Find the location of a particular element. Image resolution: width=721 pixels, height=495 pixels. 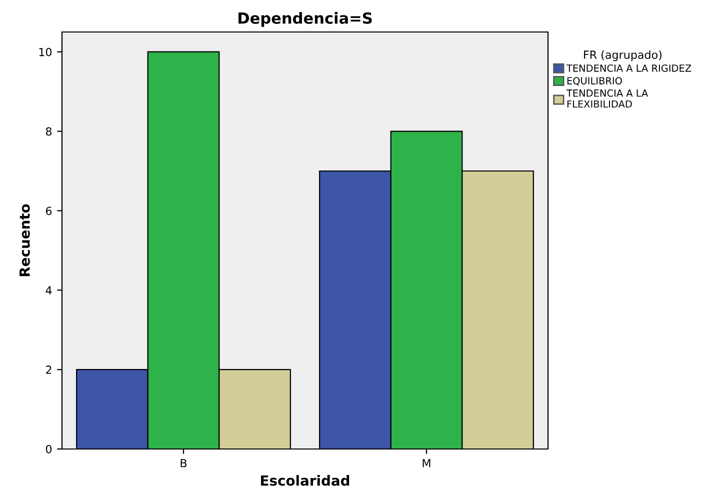

y-tick-label: 8 is located at coordinates (49, 131).